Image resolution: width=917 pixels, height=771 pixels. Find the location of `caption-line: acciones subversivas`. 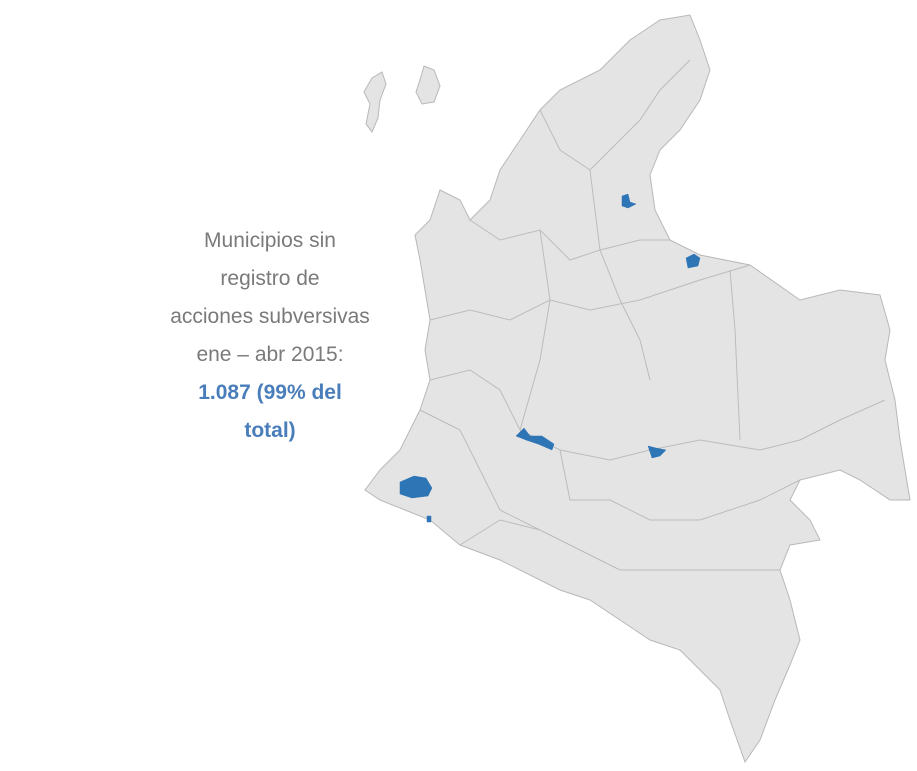

caption-line: acciones subversivas is located at coordinates (270, 316).